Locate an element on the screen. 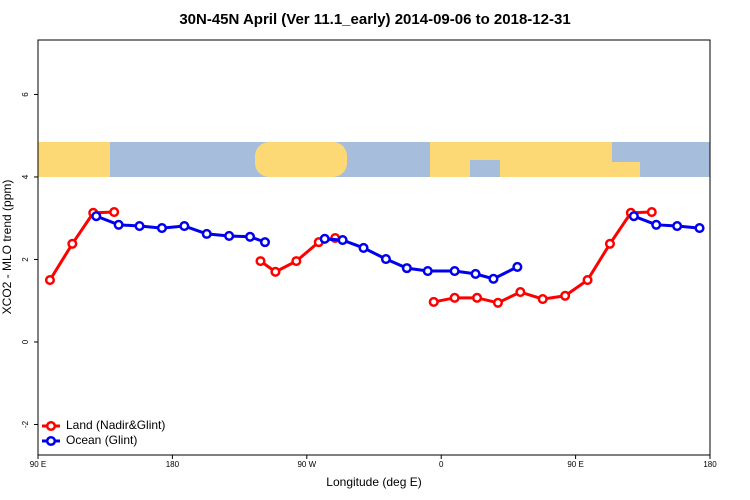 The height and width of the screenshot is (500, 750). y-tick-label: 0 is located at coordinates (25, 341).